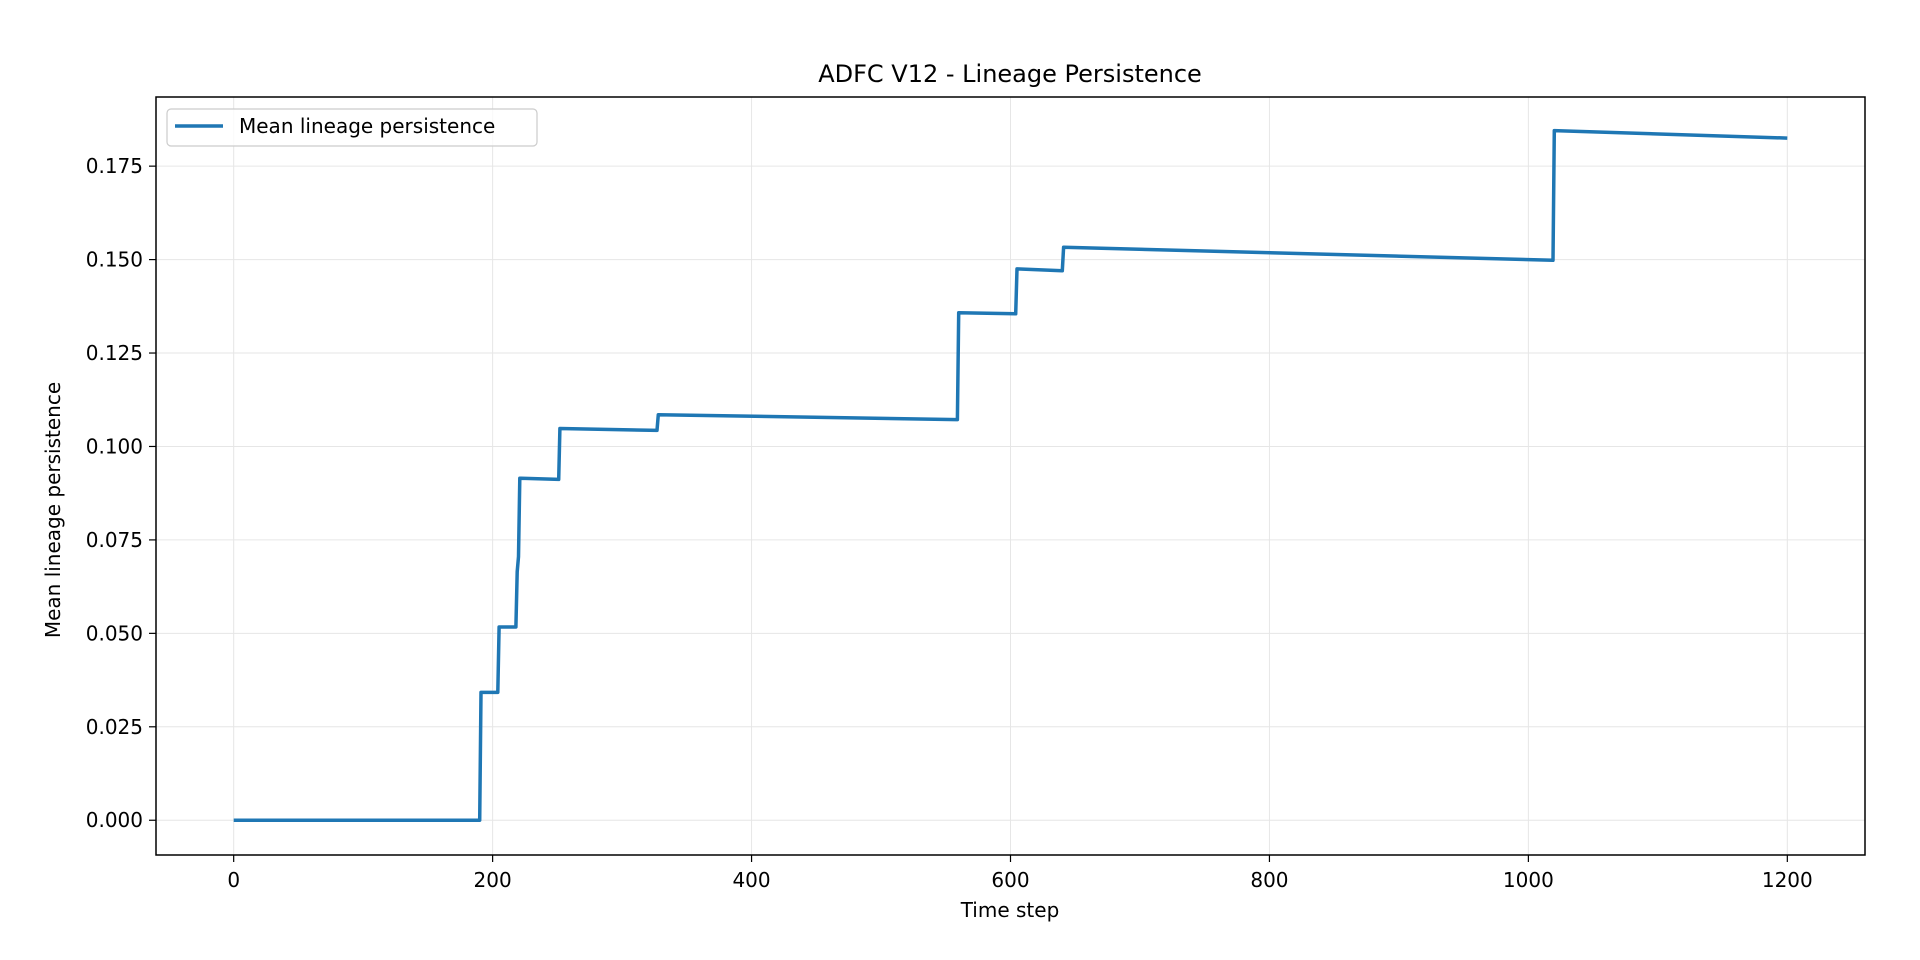  What do you see at coordinates (1787, 880) in the screenshot?
I see `x-tick-label: 1200` at bounding box center [1787, 880].